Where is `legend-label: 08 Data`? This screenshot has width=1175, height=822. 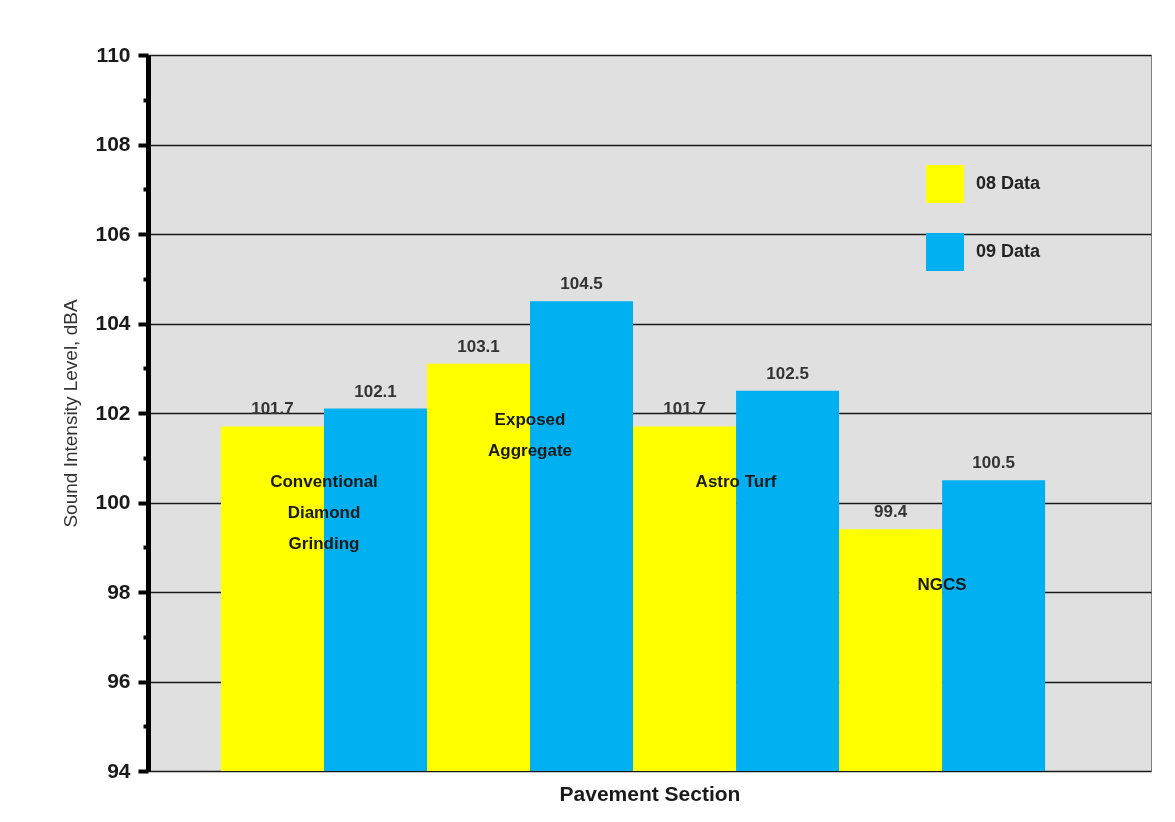 legend-label: 08 Data is located at coordinates (1009, 183).